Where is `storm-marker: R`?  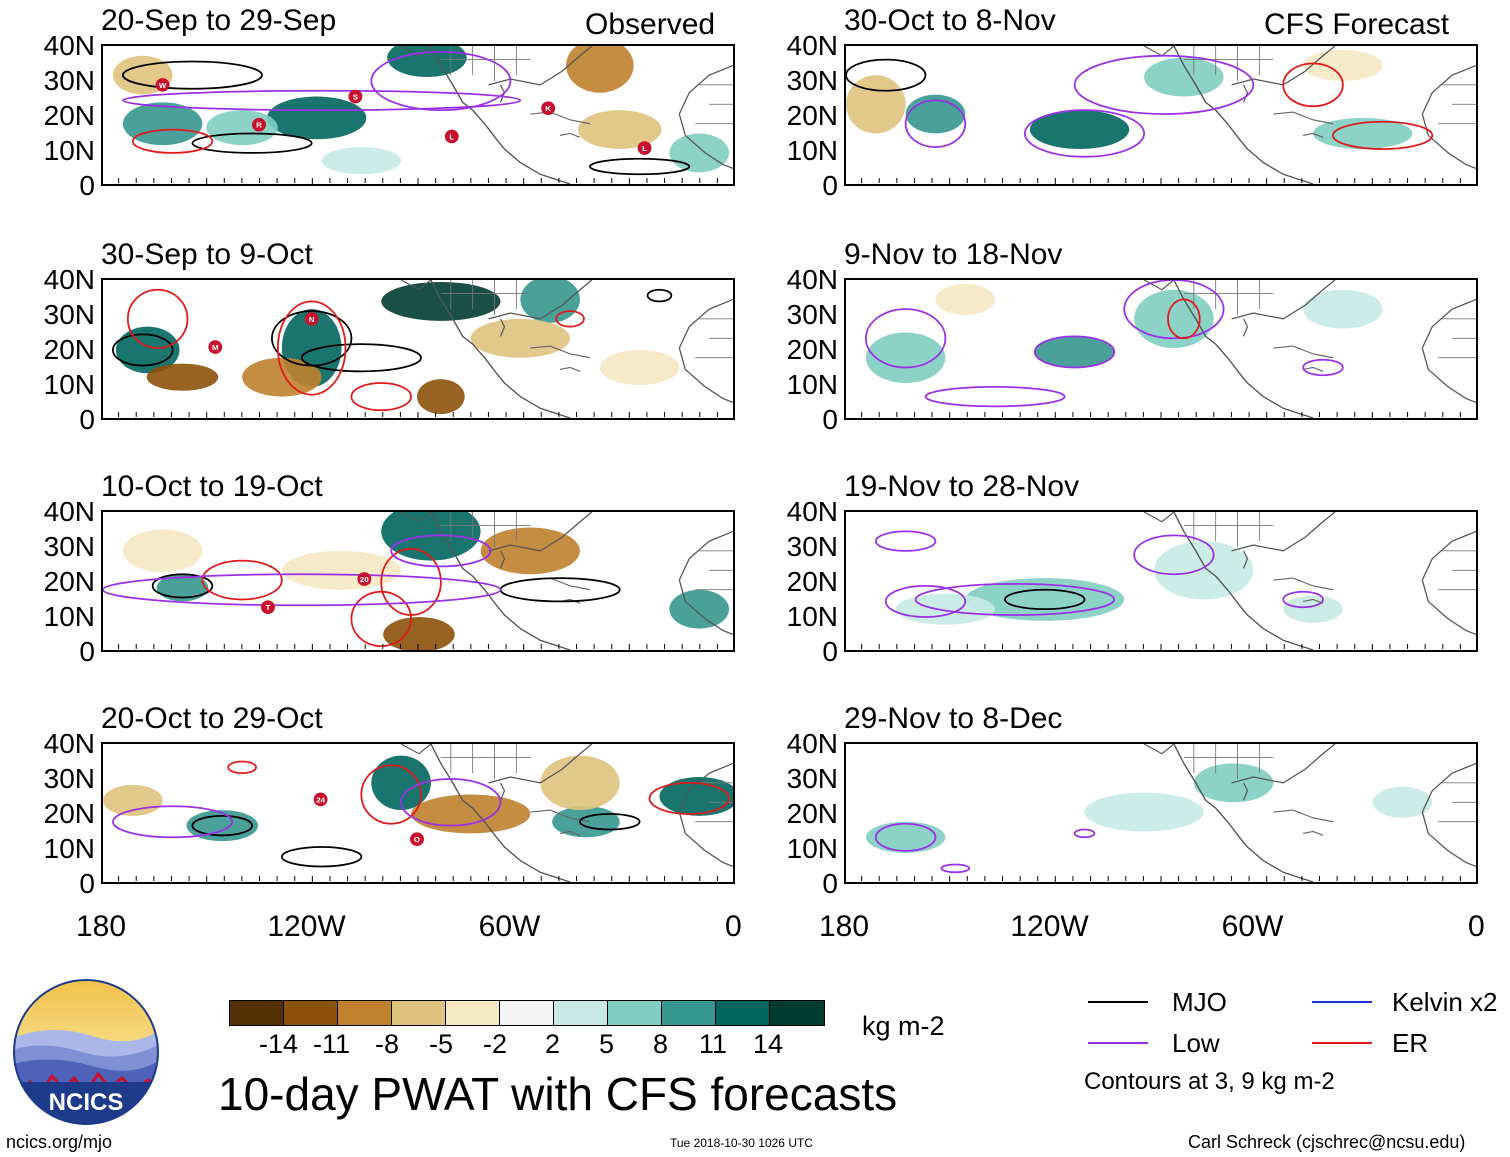
storm-marker: R is located at coordinates (259, 124).